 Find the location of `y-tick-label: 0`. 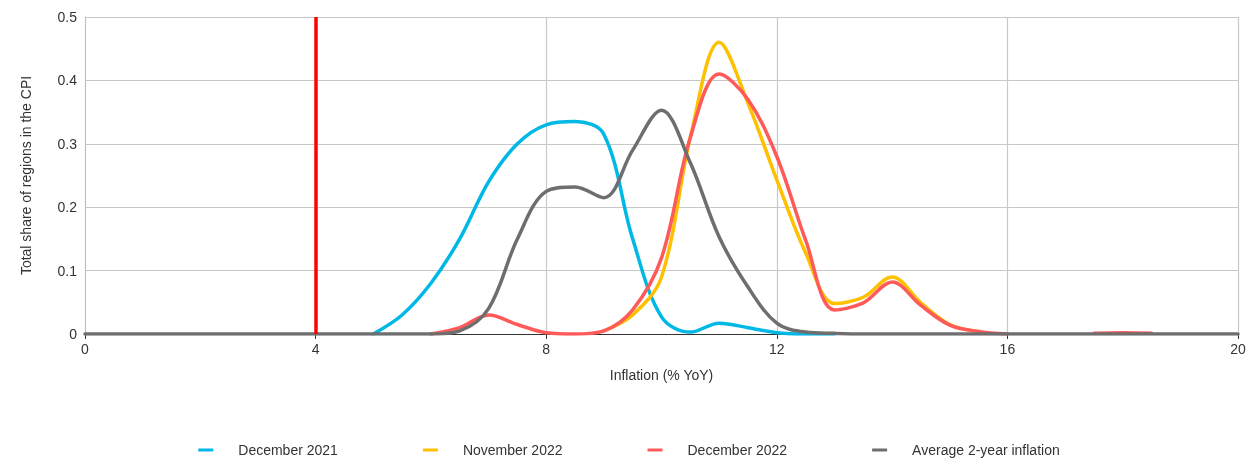

y-tick-label: 0 is located at coordinates (73, 334).